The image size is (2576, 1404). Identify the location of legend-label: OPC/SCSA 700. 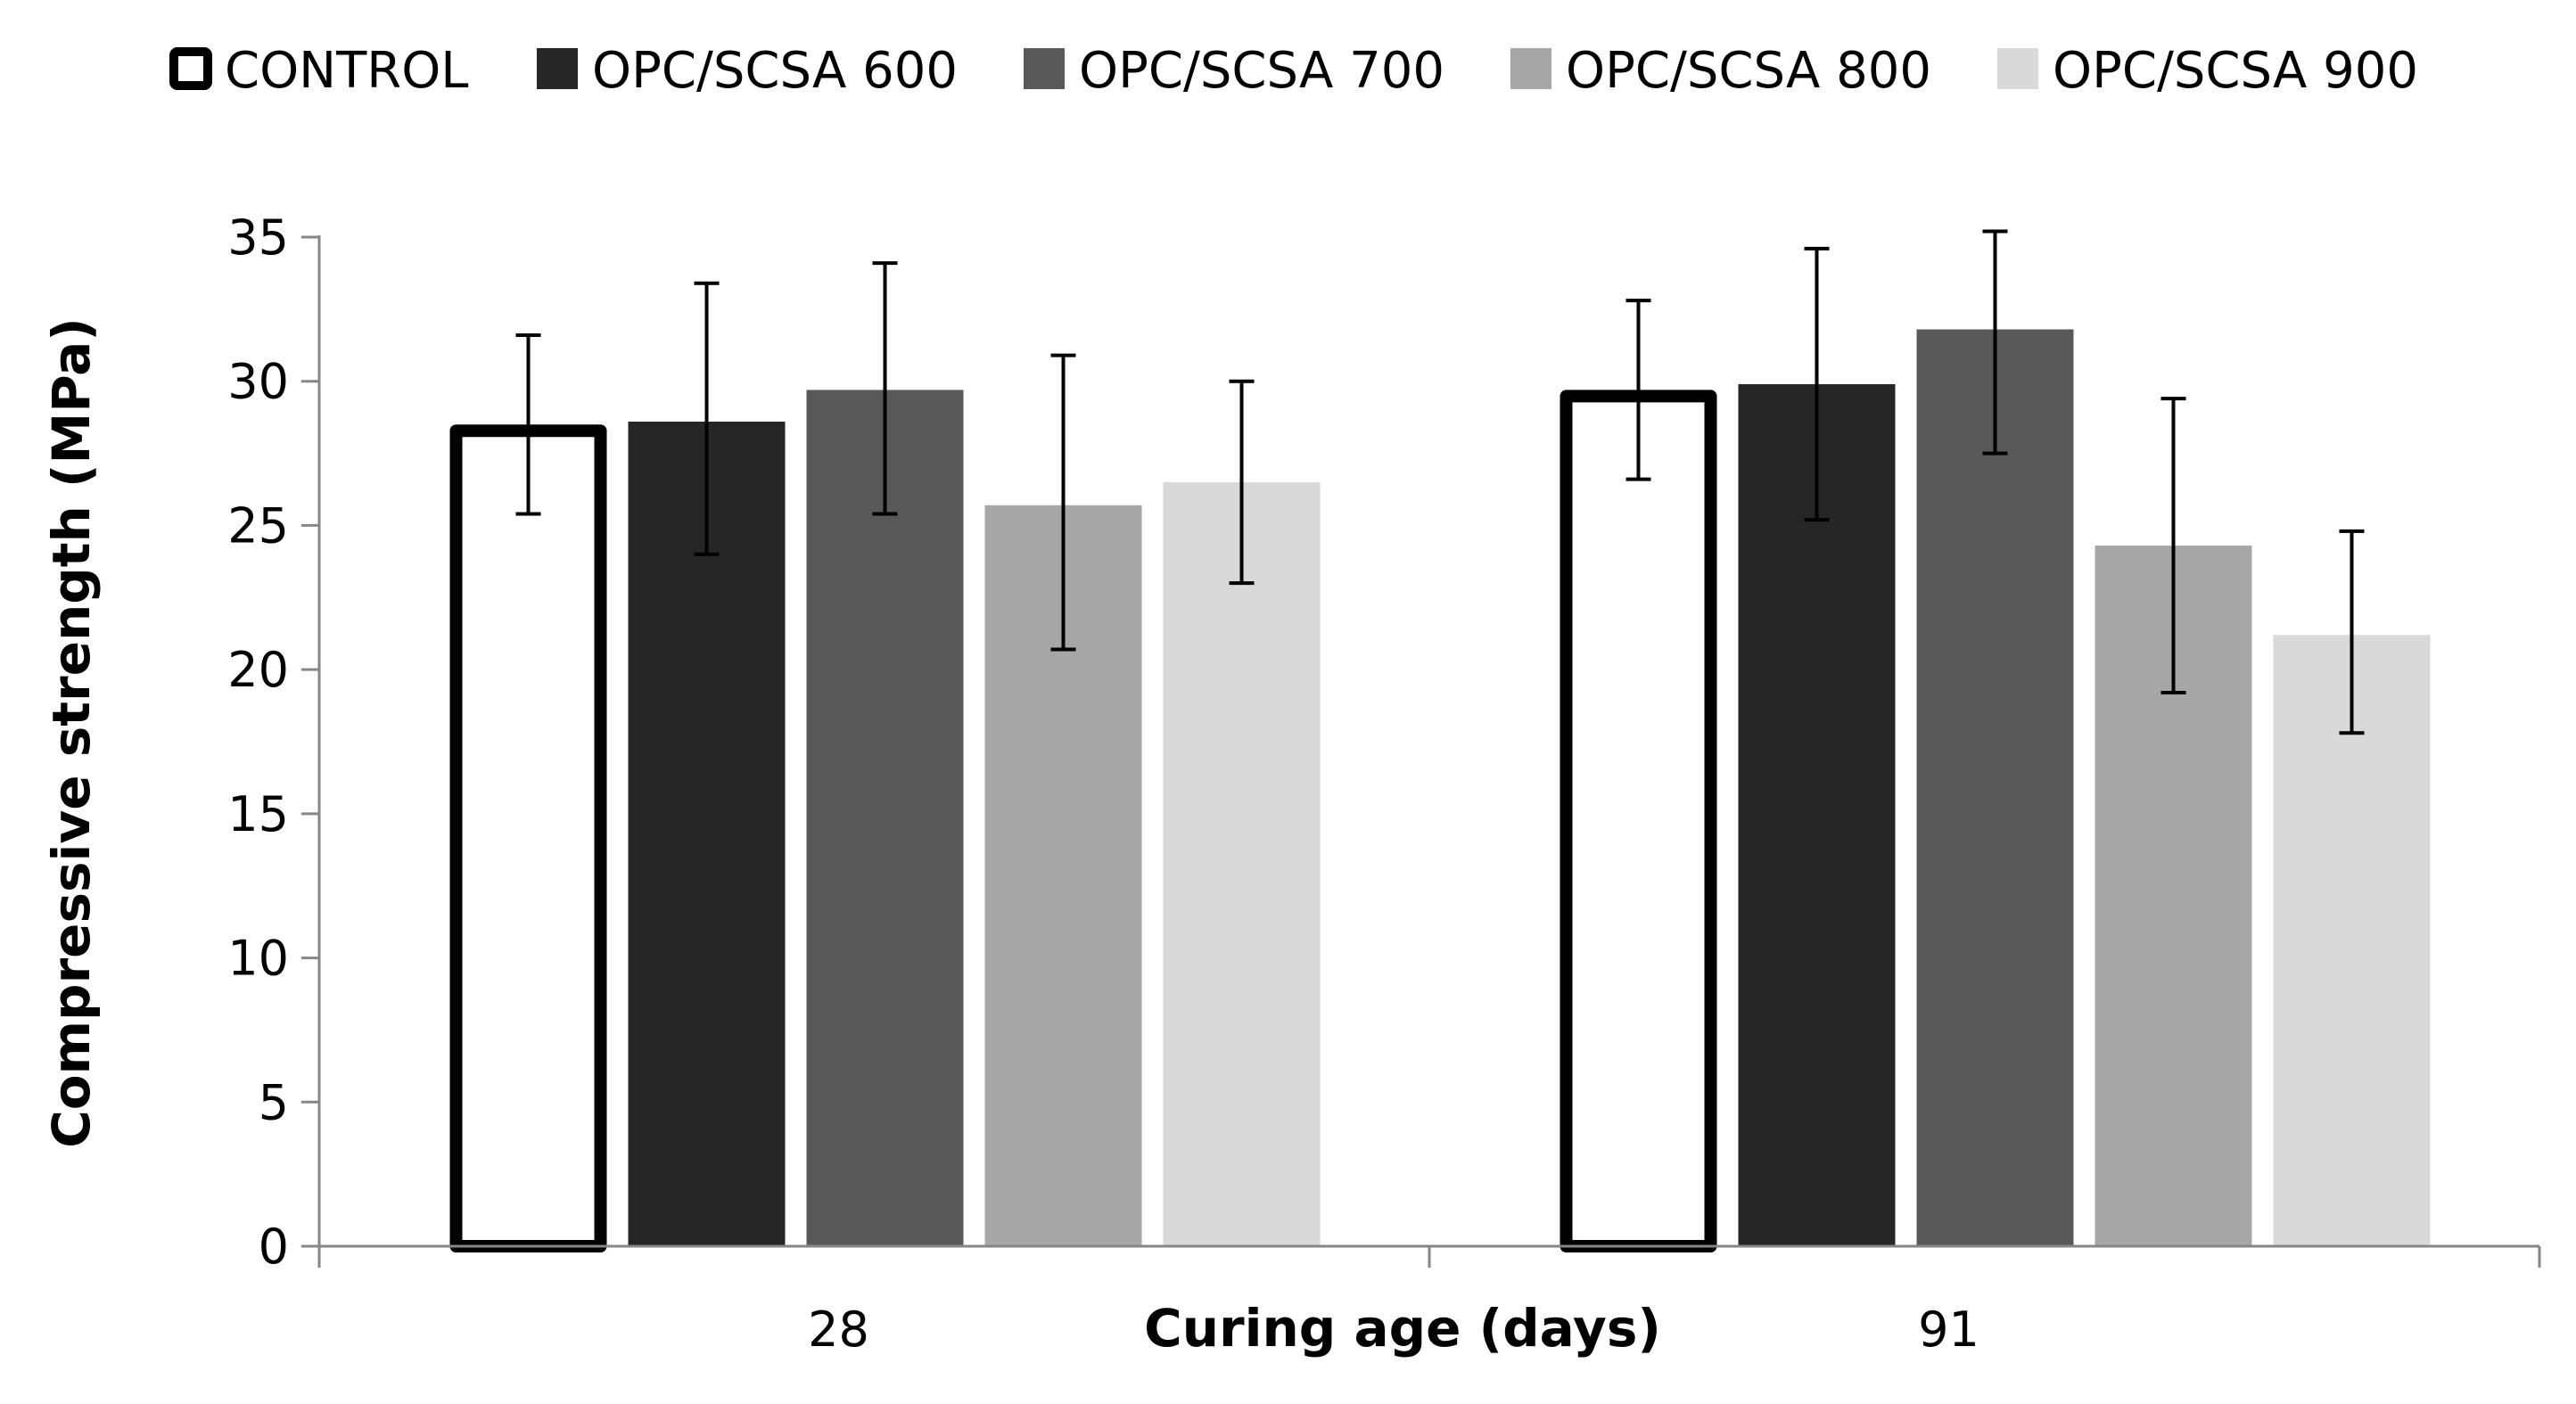
(1261, 71).